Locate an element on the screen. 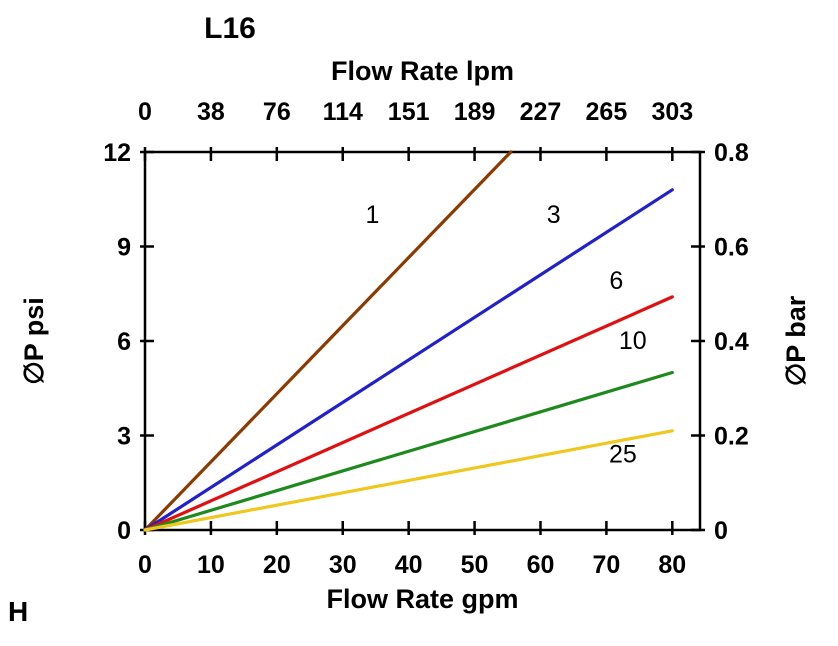 The height and width of the screenshot is (646, 838). bottom-tick-label: 0 is located at coordinates (145, 565).